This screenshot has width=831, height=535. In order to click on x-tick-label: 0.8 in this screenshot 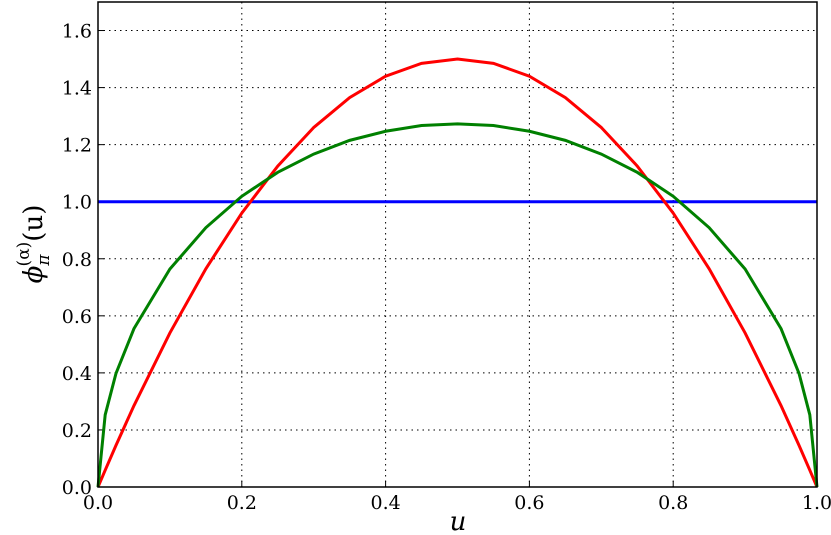, I will do `click(673, 503)`.